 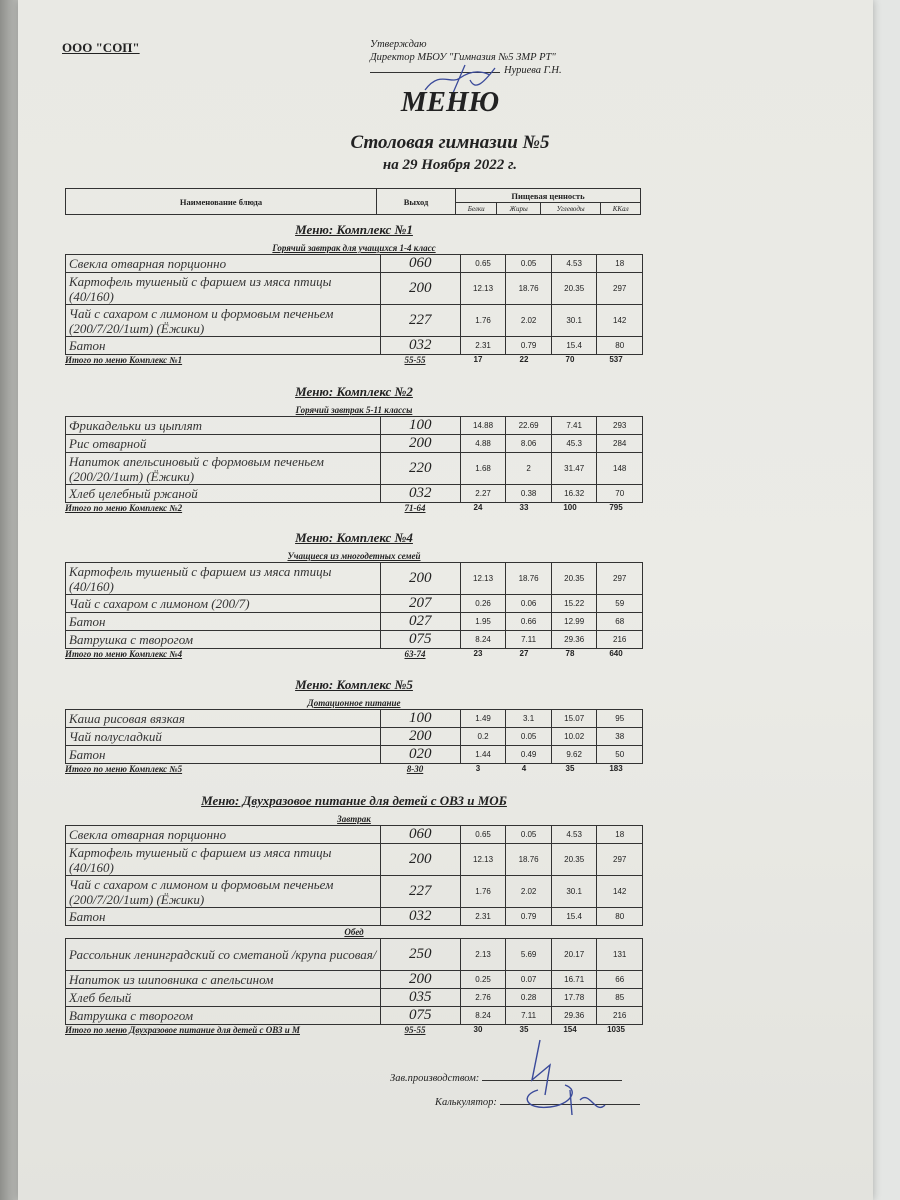 I want to click on dish-kcal: 95, so click(x=619, y=718).